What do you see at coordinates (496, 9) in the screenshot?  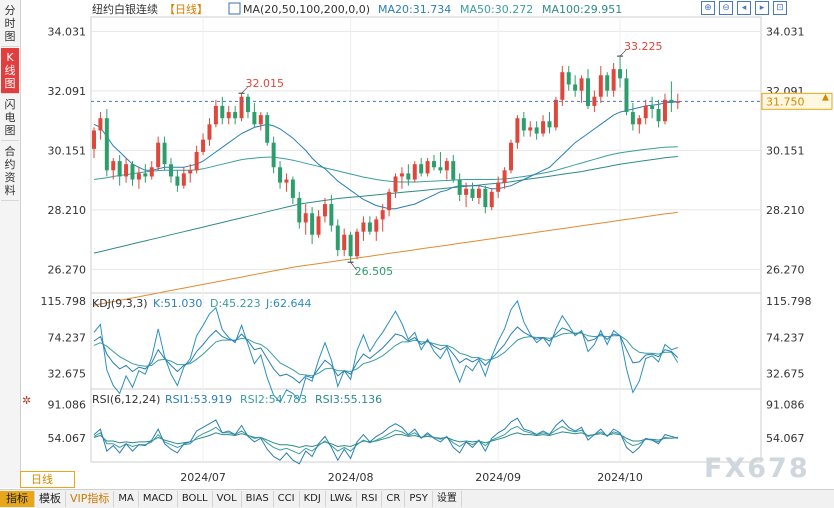 I see `ma50-value: MA50:30.272` at bounding box center [496, 9].